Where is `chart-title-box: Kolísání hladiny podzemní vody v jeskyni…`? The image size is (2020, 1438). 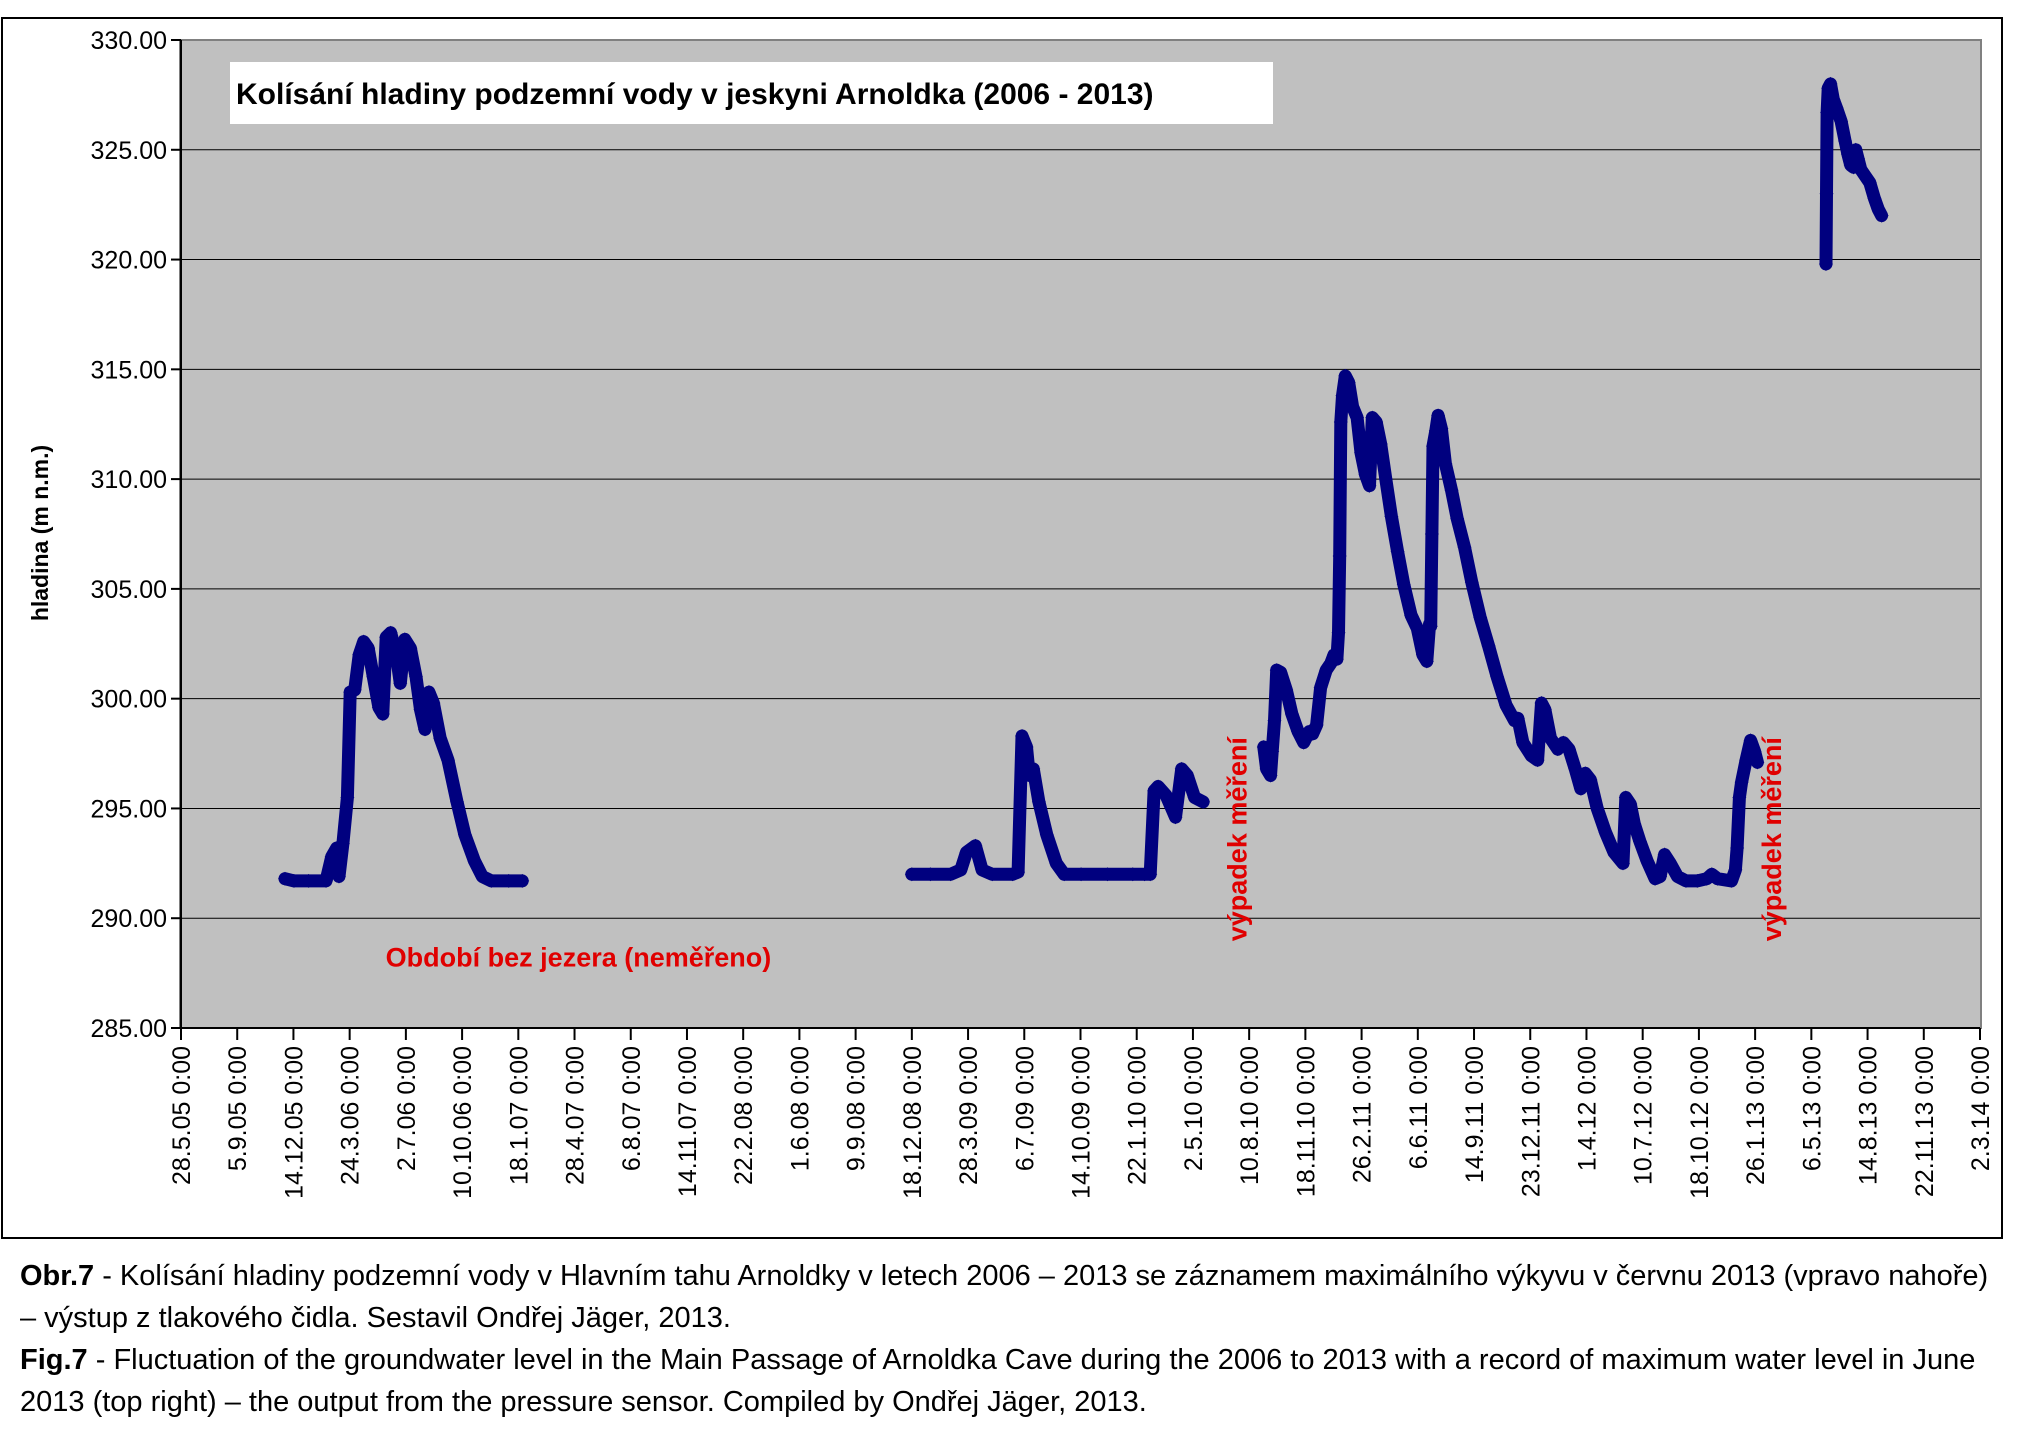
chart-title-box: Kolísání hladiny podzemní vody v jeskyni… is located at coordinates (751, 93).